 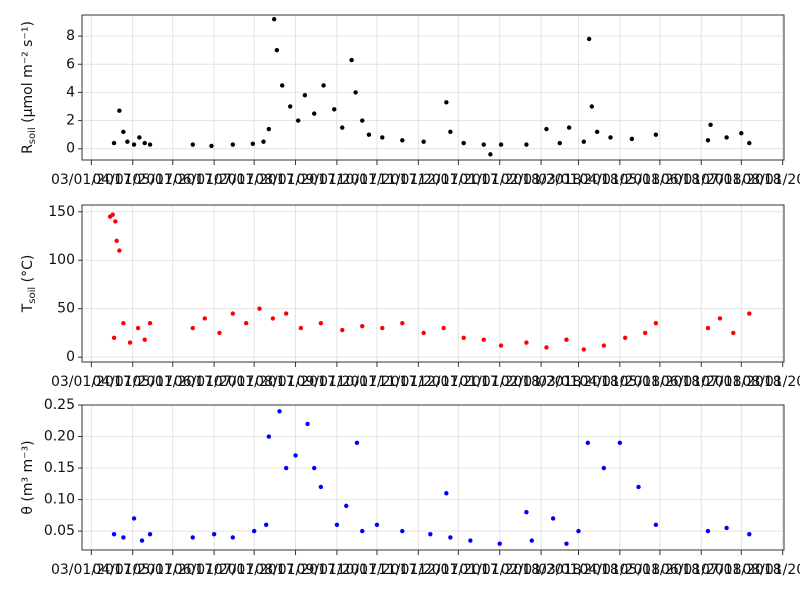 What do you see at coordinates (132, 180) in the screenshot?
I see `x-tick-label: 04/01/2017` at bounding box center [132, 180].